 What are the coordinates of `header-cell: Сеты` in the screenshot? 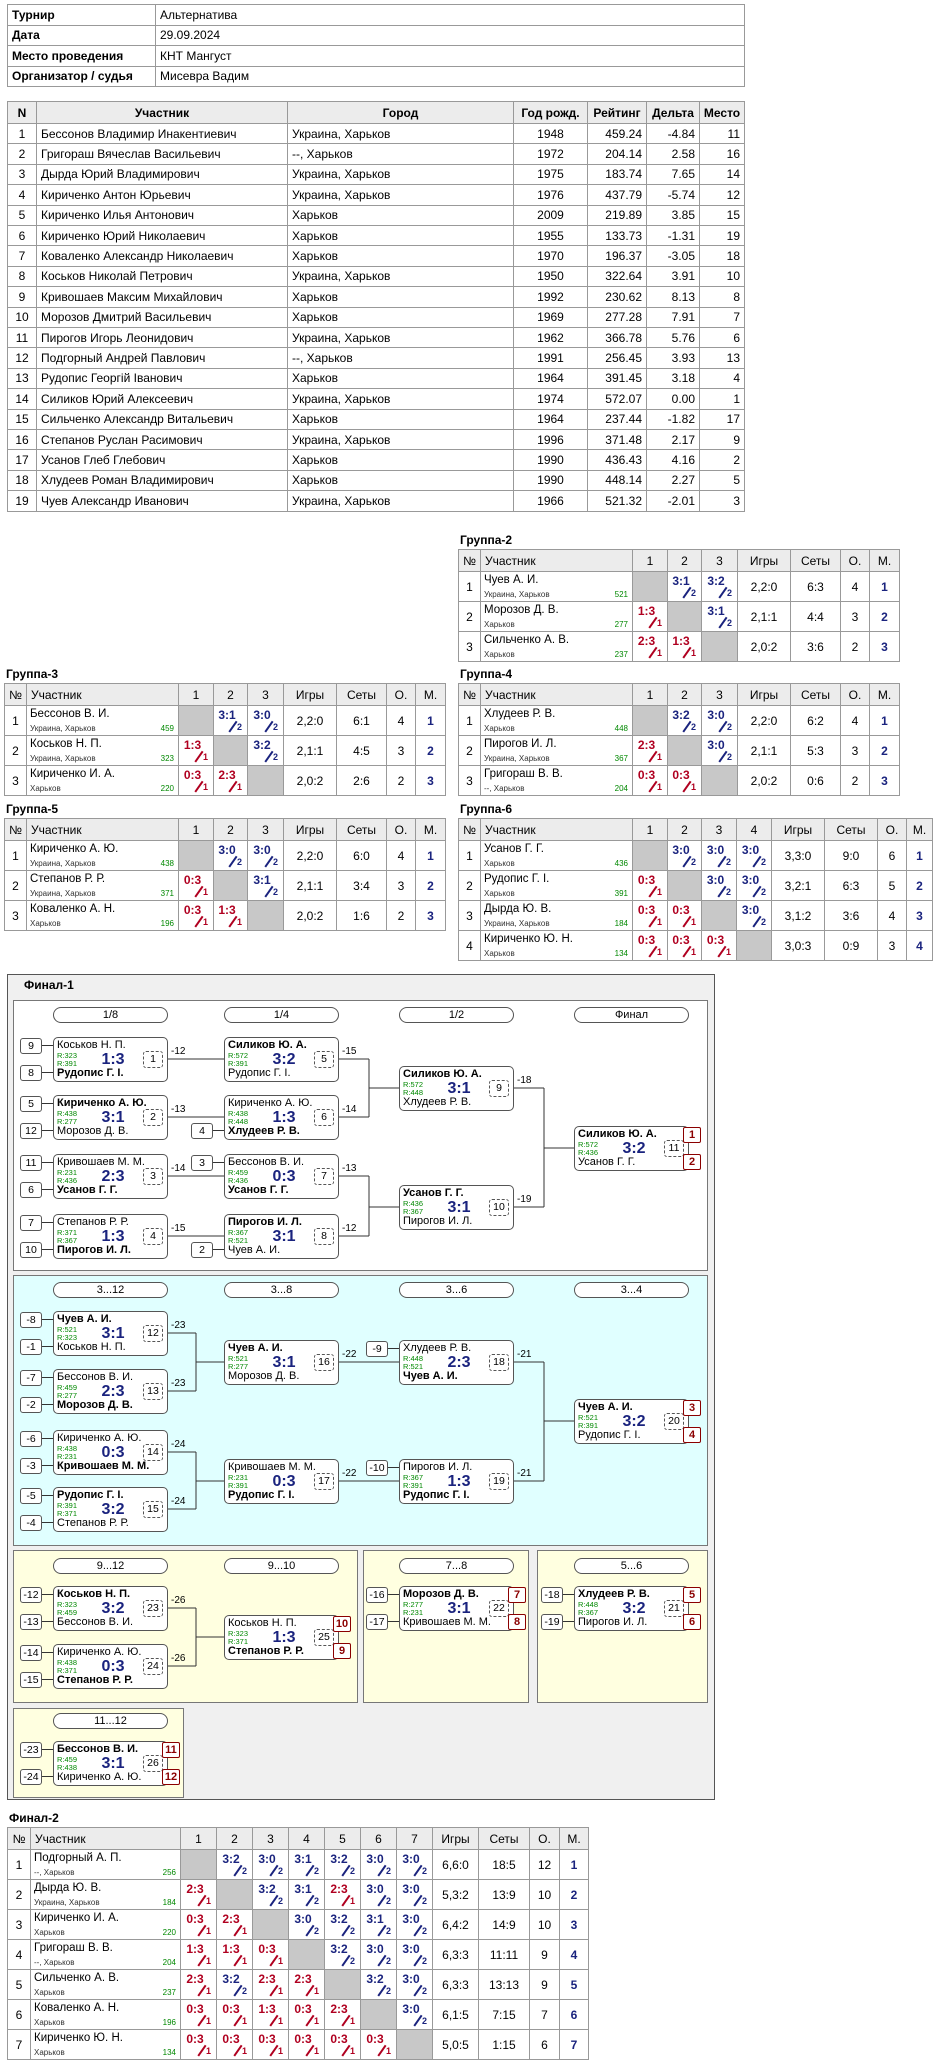 It's located at (361, 694).